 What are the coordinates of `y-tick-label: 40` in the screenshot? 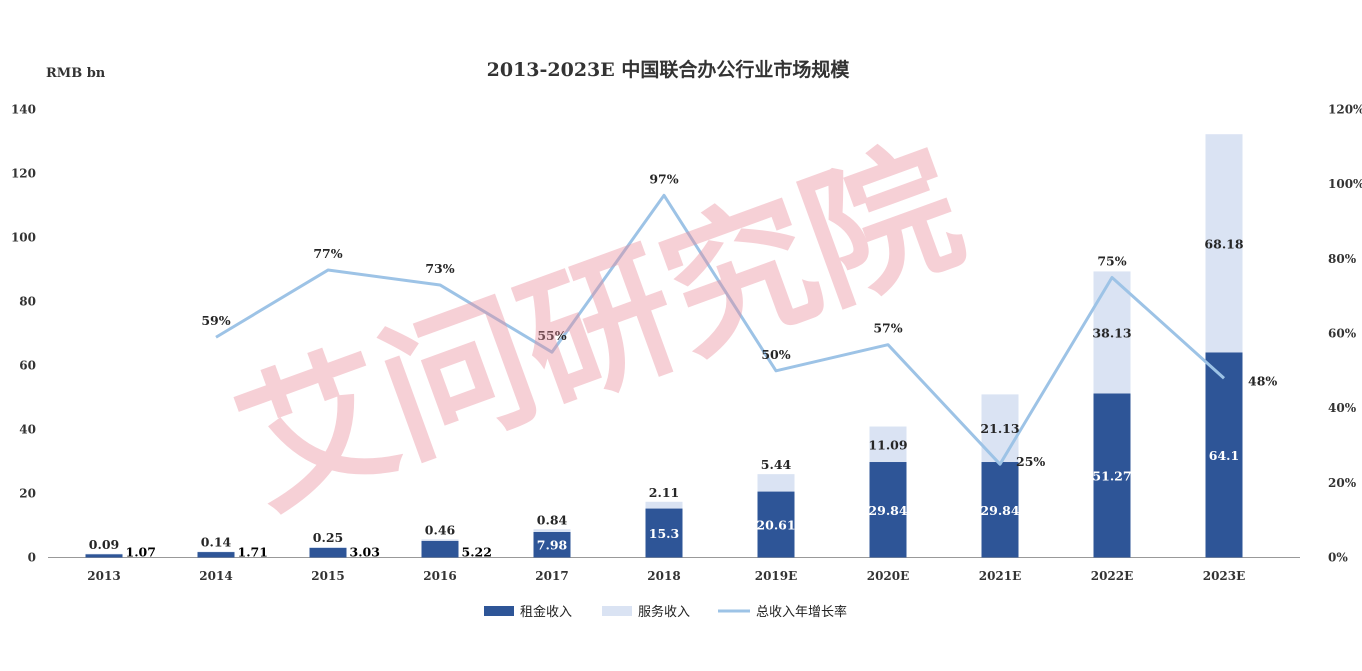 It's located at (27, 430).